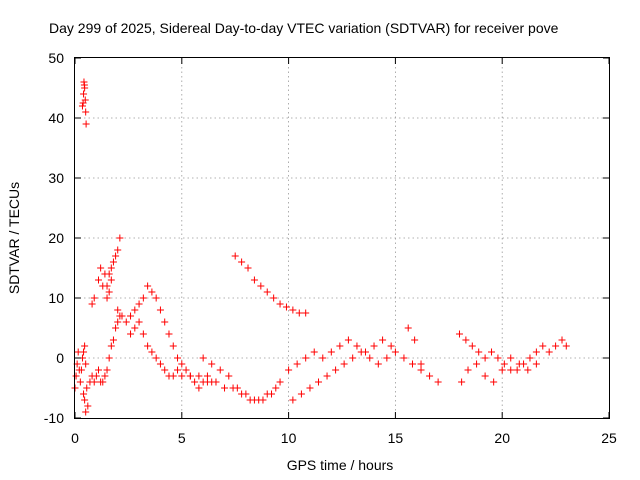 The image size is (640, 480). What do you see at coordinates (56, 118) in the screenshot?
I see `y-tick-label: 40` at bounding box center [56, 118].